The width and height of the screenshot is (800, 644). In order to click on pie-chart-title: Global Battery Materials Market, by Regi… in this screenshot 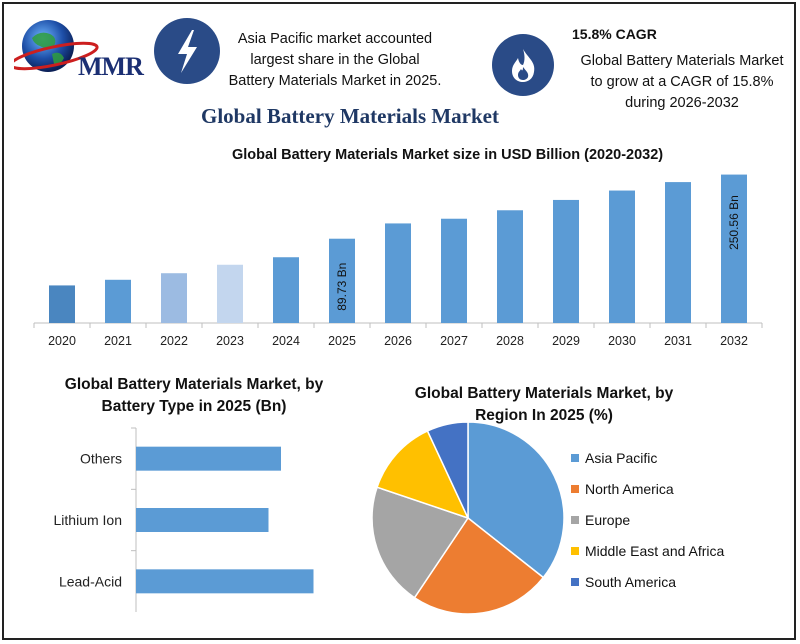, I will do `click(544, 404)`.